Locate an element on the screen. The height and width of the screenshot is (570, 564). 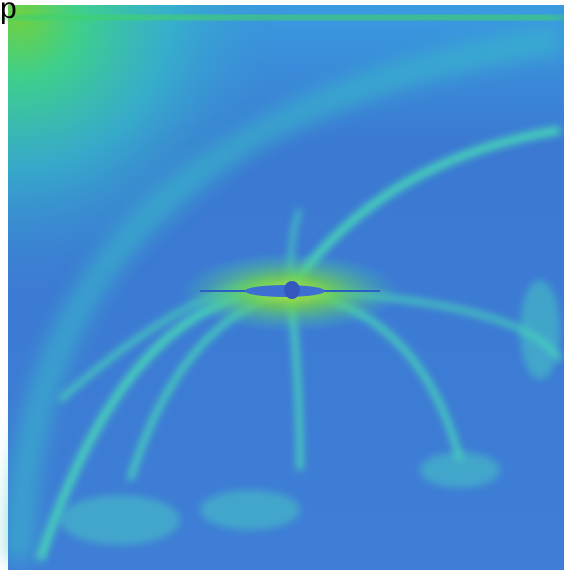
text-fragment: p is located at coordinates (8, 12).